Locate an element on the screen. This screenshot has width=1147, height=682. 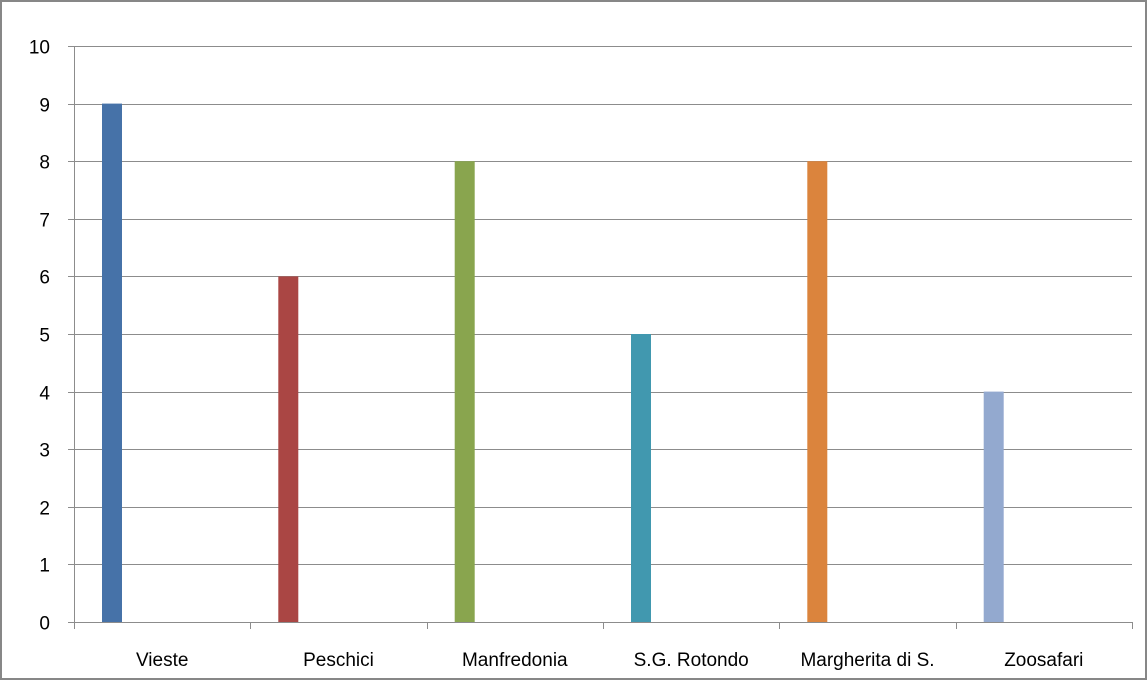
y-tick-label: 6 is located at coordinates (44, 278).